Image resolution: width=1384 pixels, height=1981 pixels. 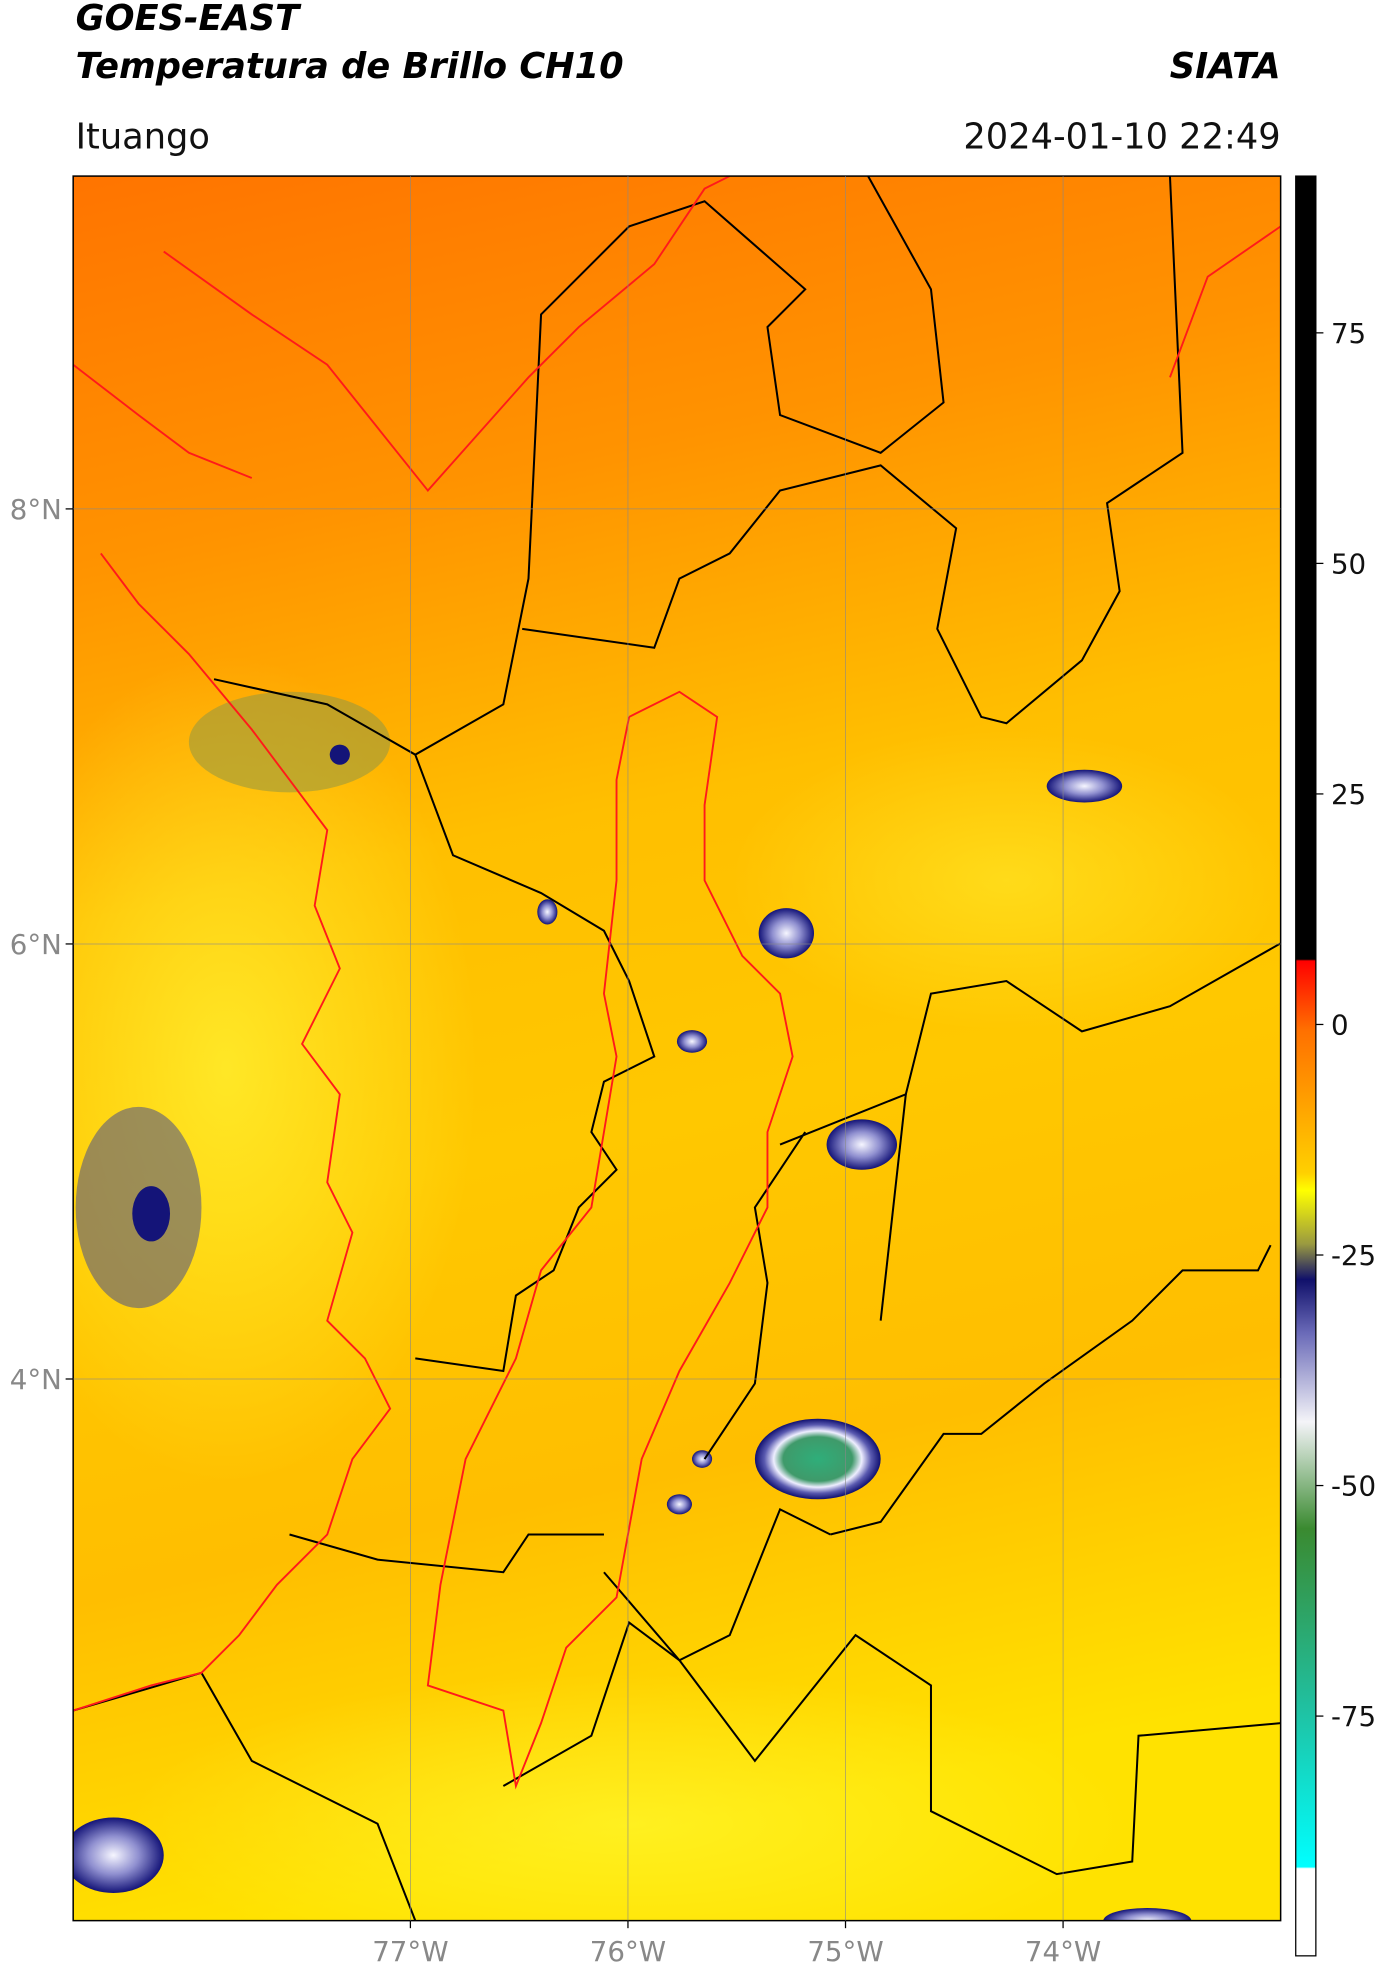 I want to click on lat-tick-label: 8°N, so click(x=36, y=509).